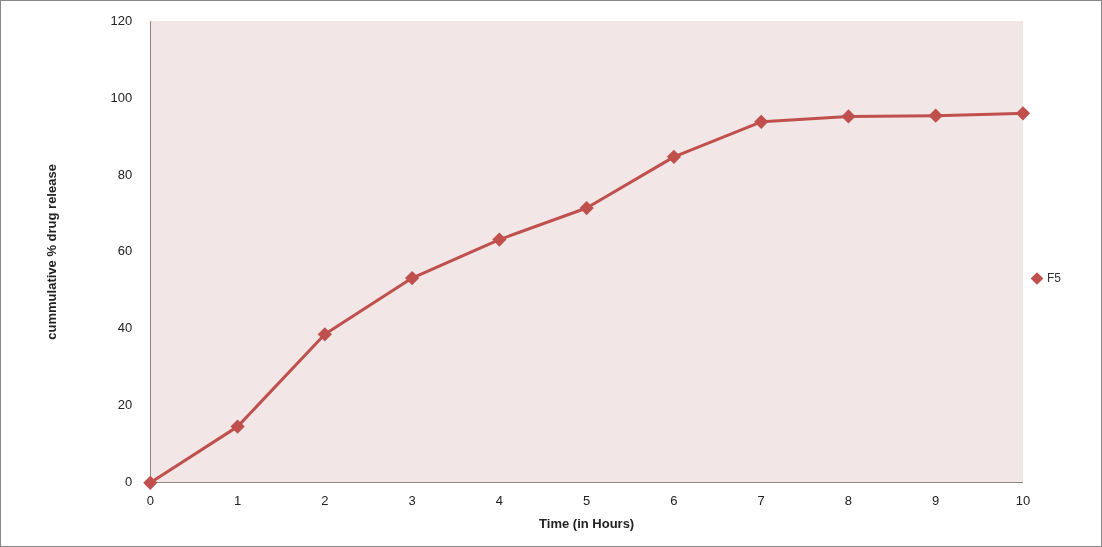 The image size is (1102, 547). Describe the element at coordinates (499, 501) in the screenshot. I see `x-tick-label: 4` at that location.